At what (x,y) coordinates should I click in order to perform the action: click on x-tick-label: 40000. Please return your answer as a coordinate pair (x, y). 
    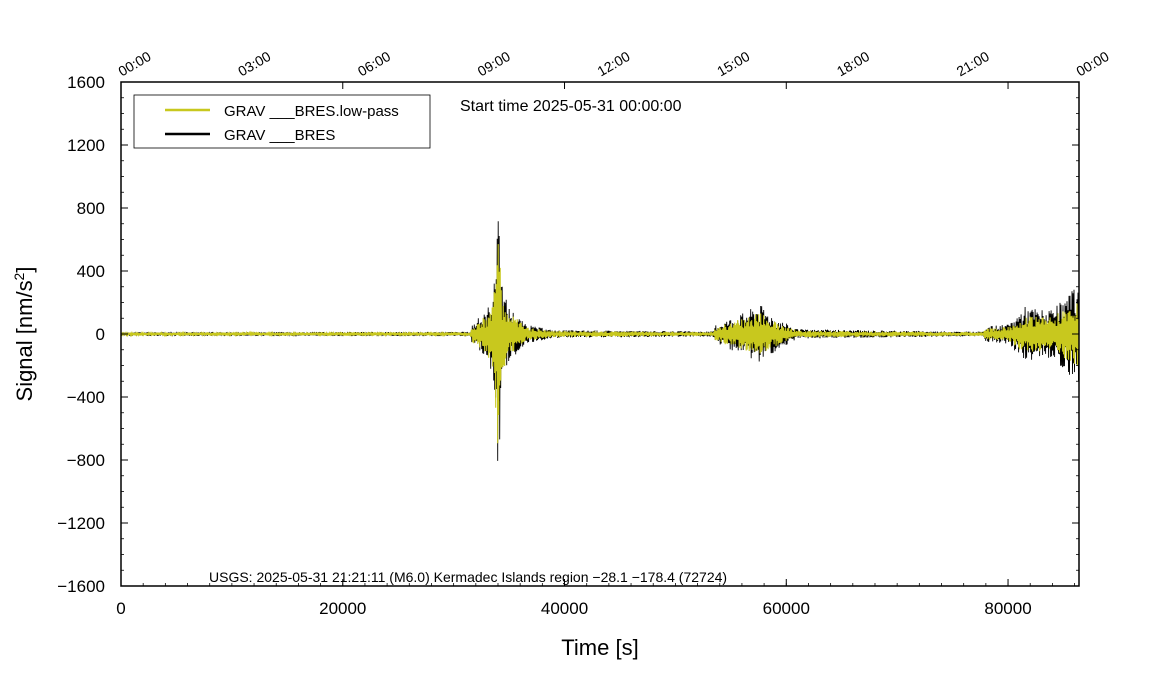
    Looking at the image, I should click on (564, 608).